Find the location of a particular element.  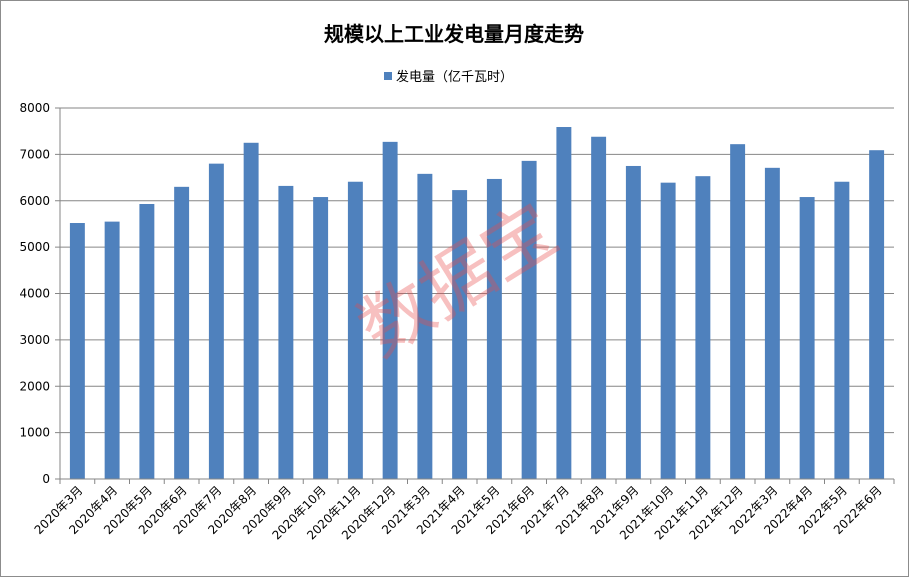

y-tick-label: 4000 is located at coordinates (34, 294).